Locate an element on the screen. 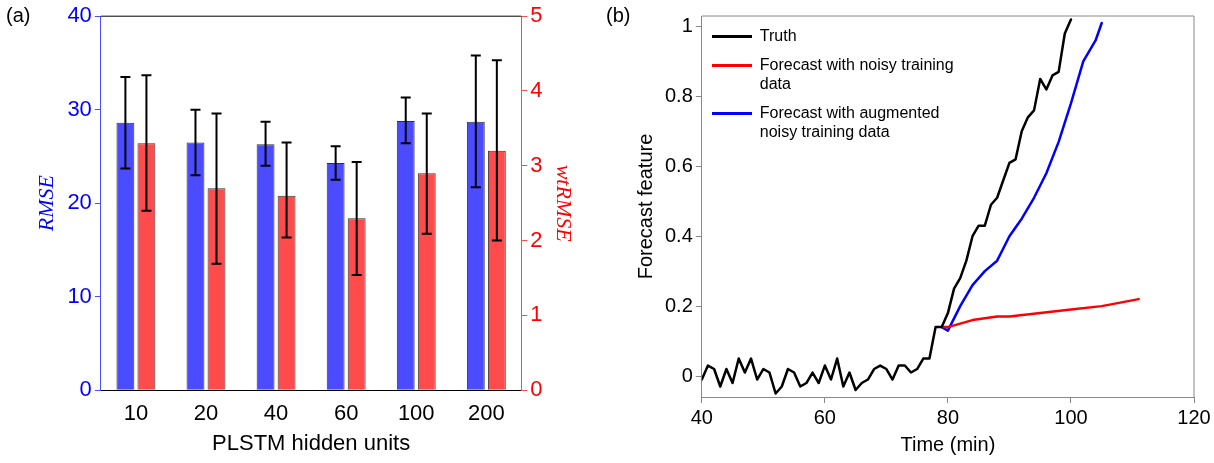 The height and width of the screenshot is (463, 1214). legend-label: Truth is located at coordinates (778, 35).